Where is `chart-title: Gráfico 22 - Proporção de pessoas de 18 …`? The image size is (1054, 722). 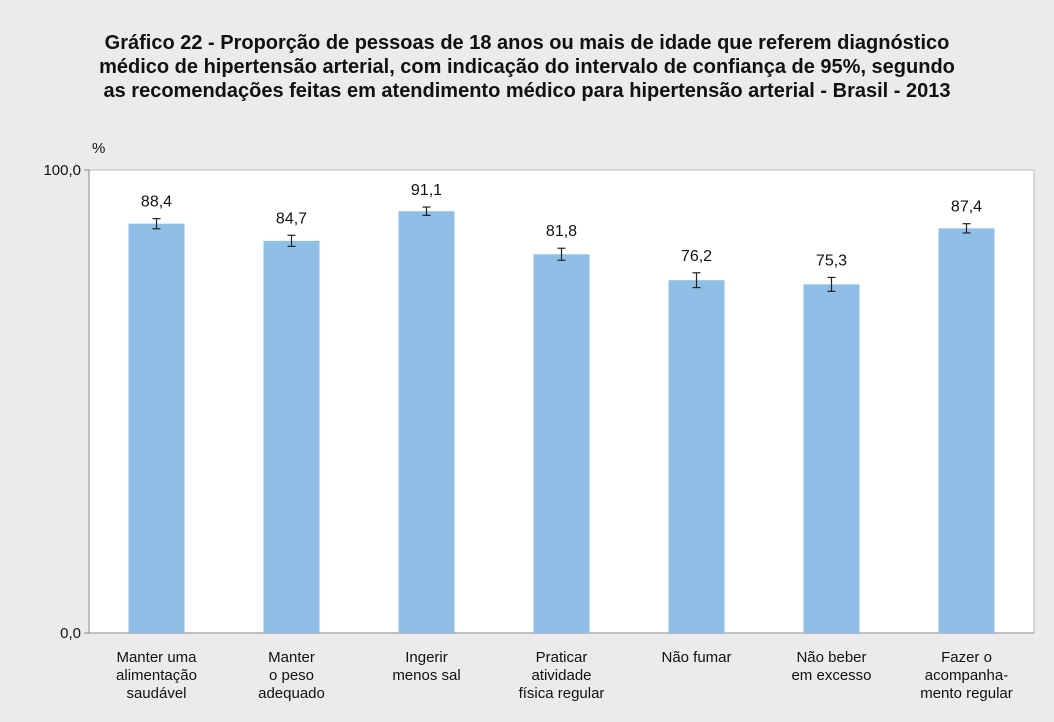 chart-title: Gráfico 22 - Proporção de pessoas de 18 … is located at coordinates (527, 67).